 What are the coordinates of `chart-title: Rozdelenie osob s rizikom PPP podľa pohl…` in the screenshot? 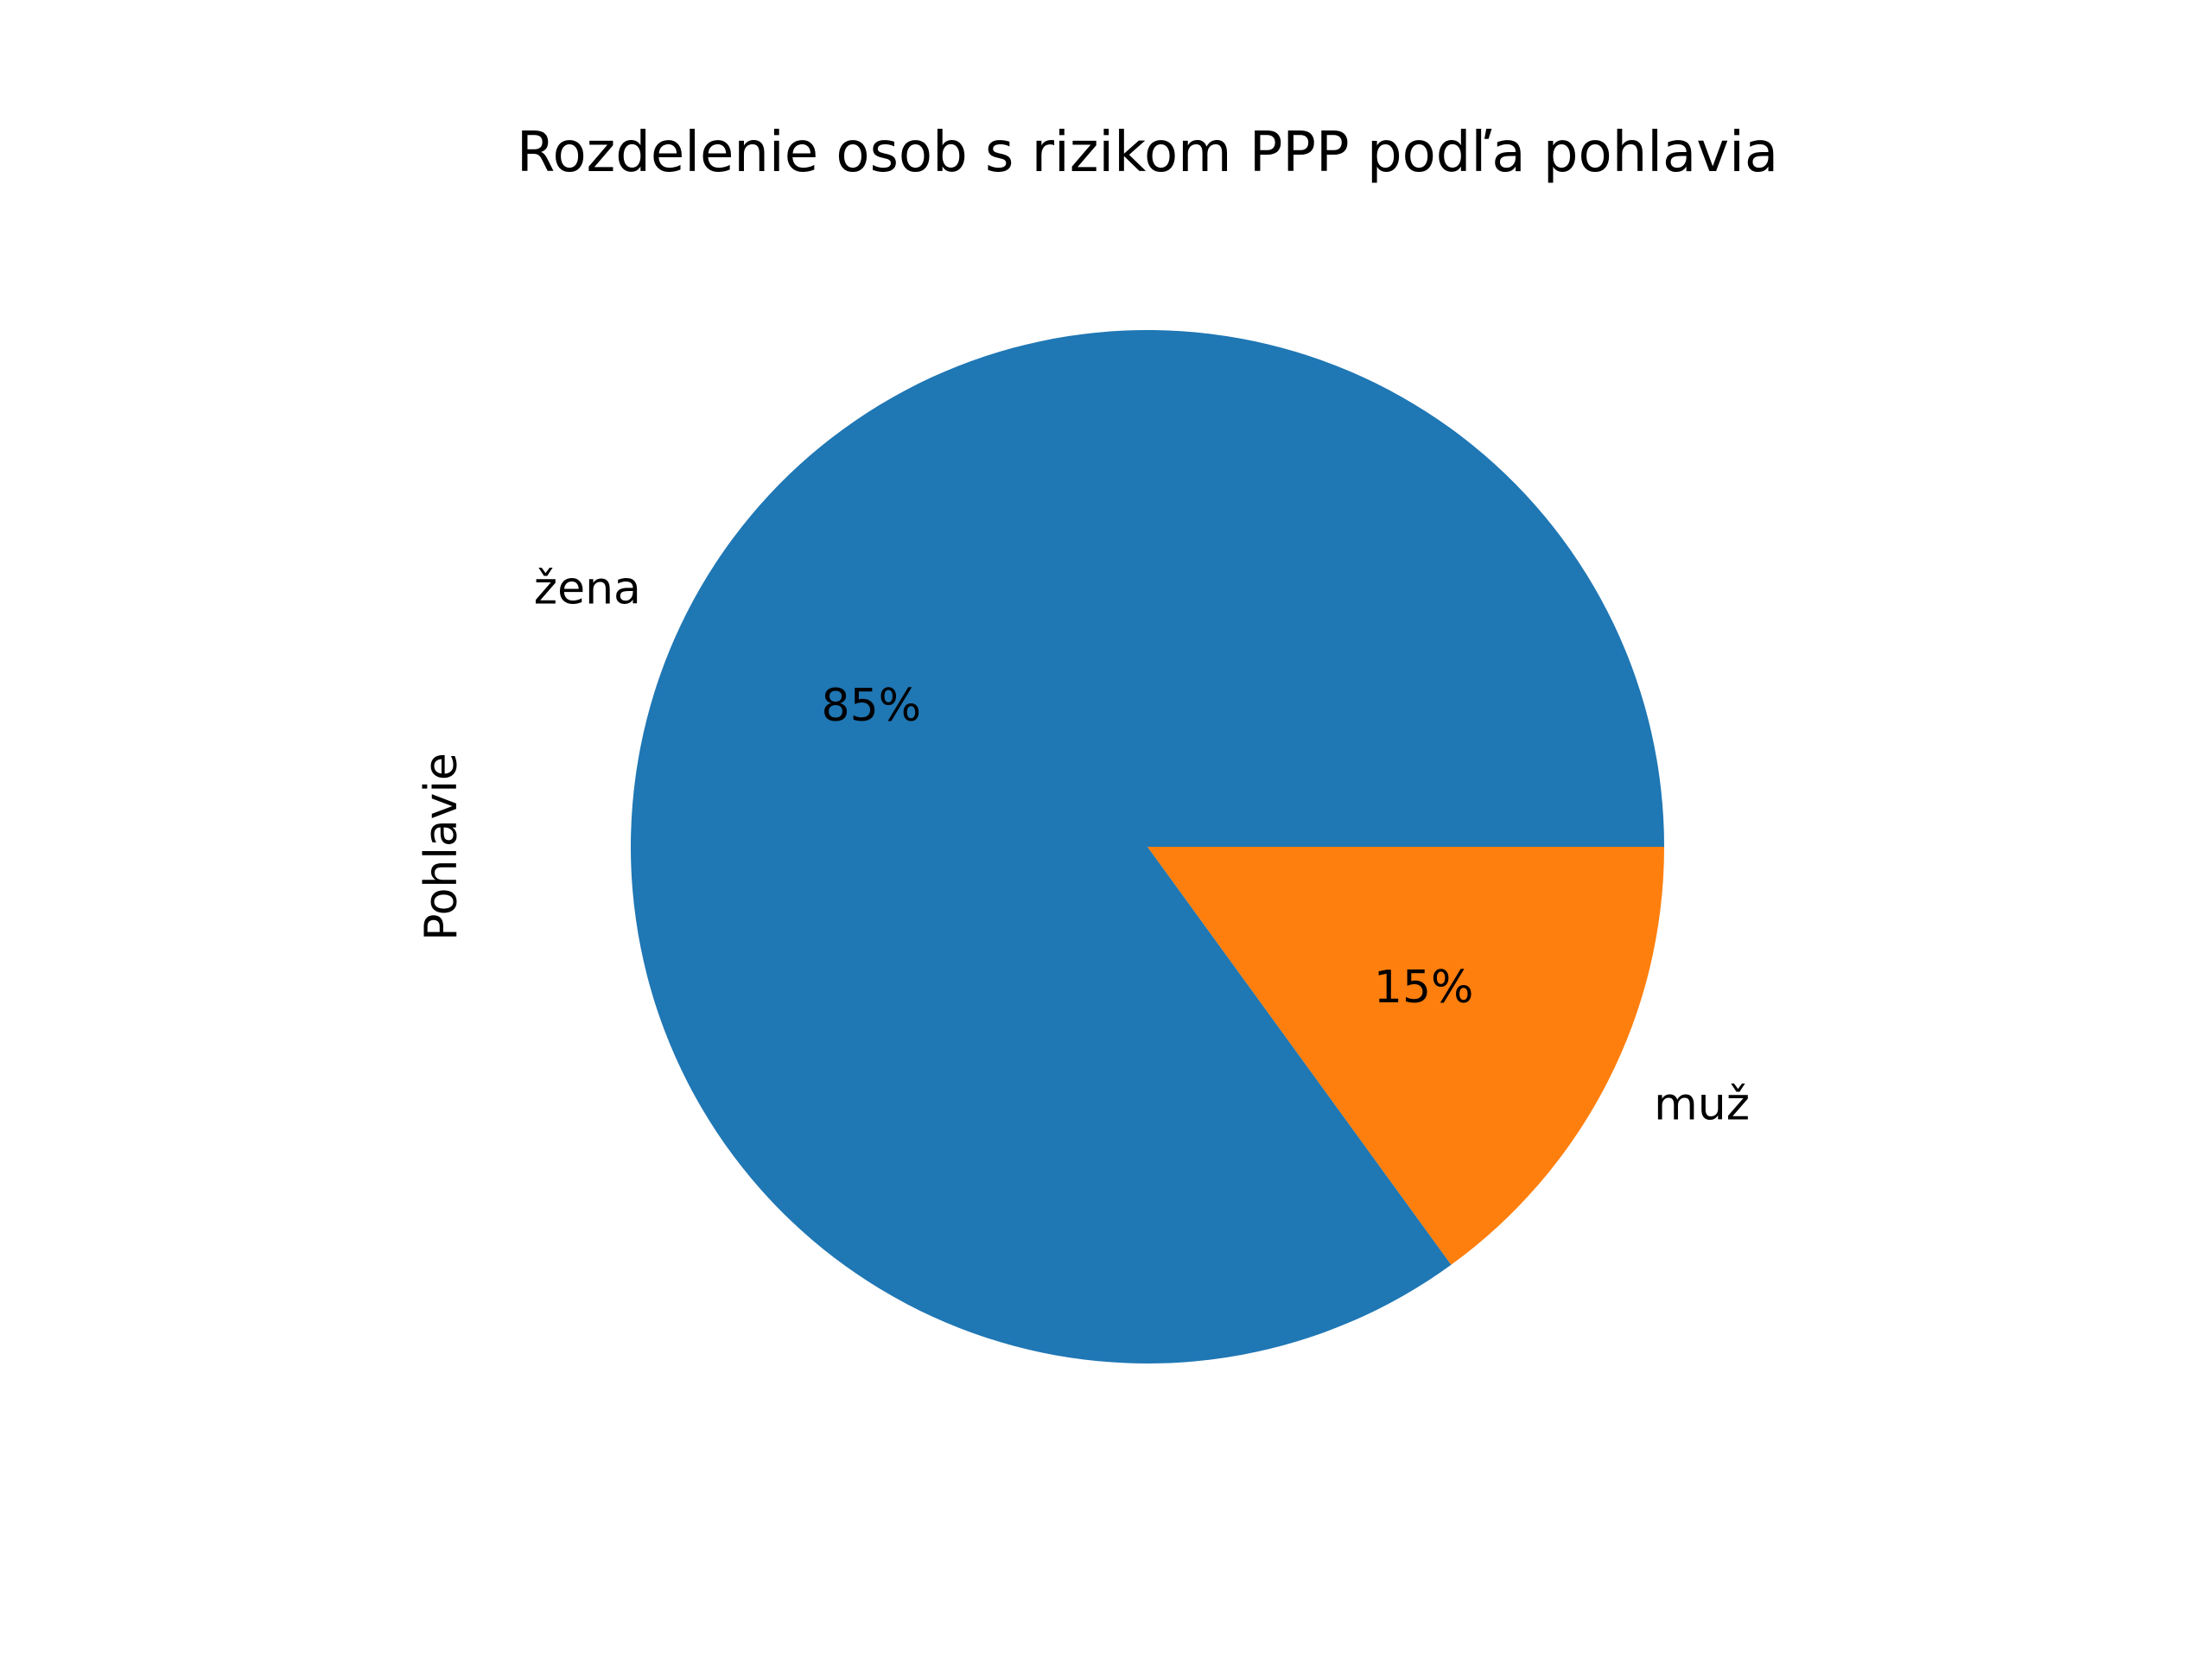 It's located at (1147, 153).